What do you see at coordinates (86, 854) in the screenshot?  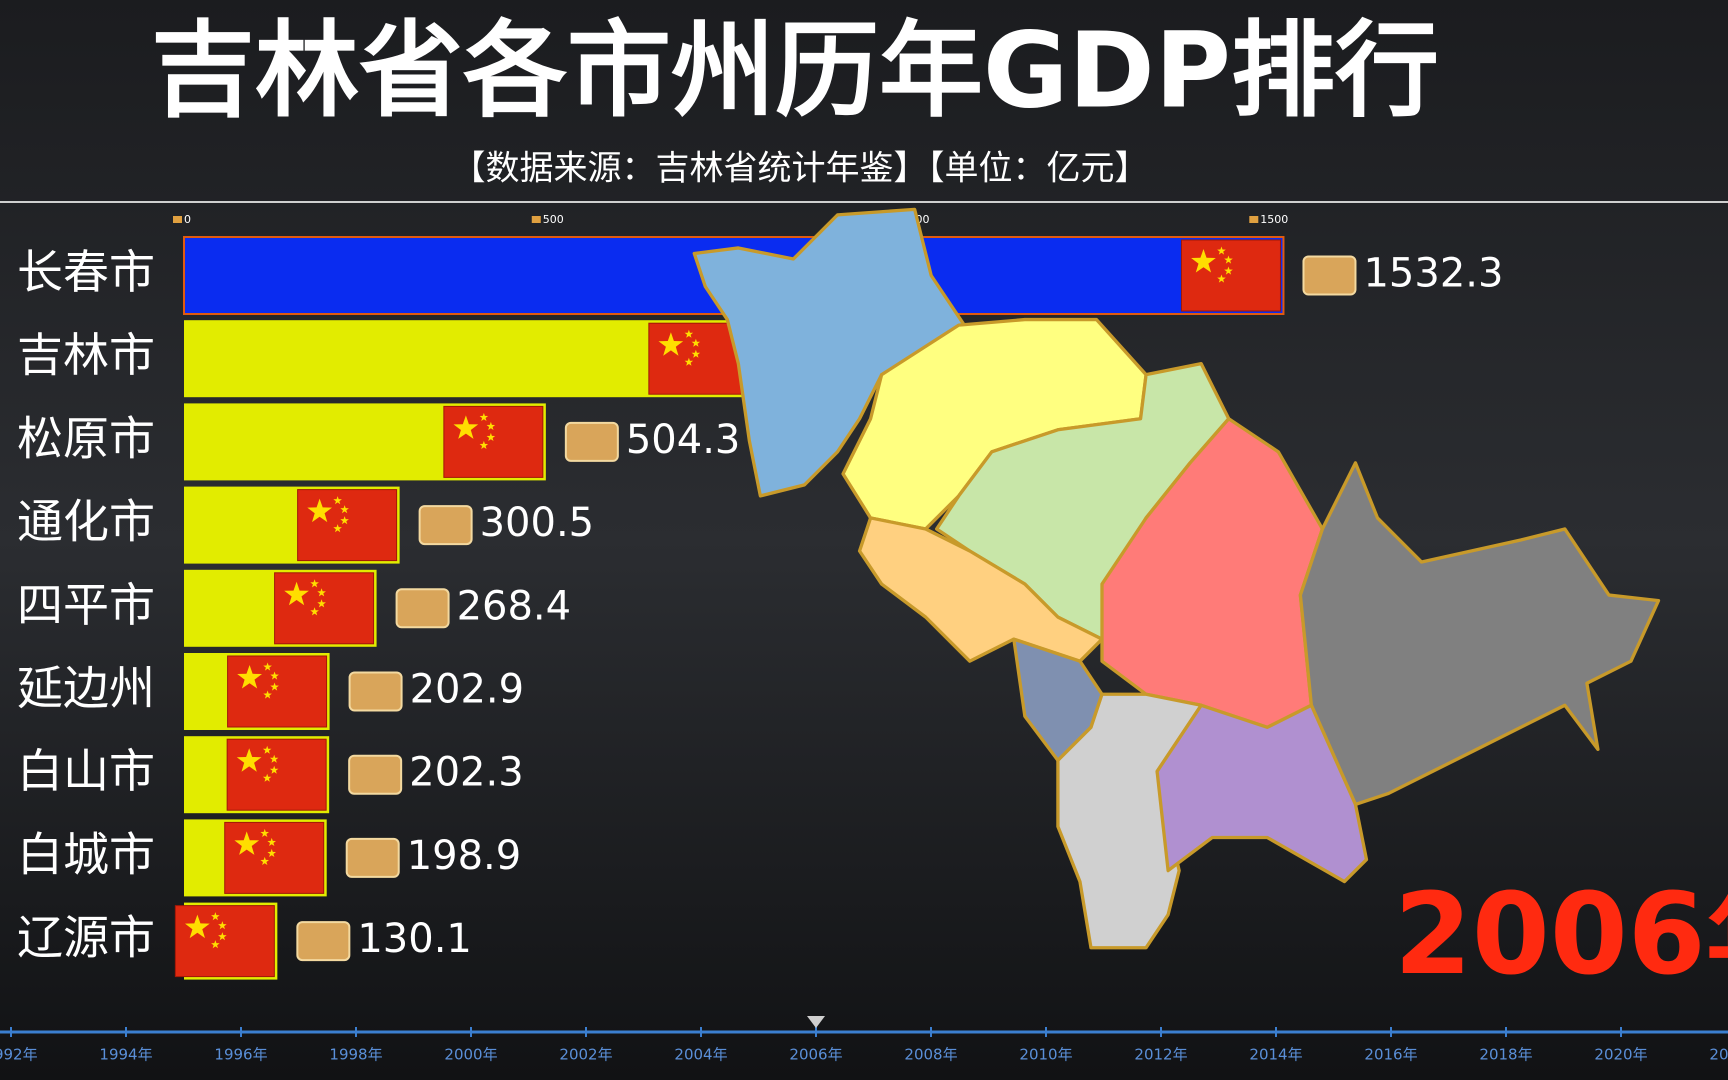 I see `category-label: 白城市` at bounding box center [86, 854].